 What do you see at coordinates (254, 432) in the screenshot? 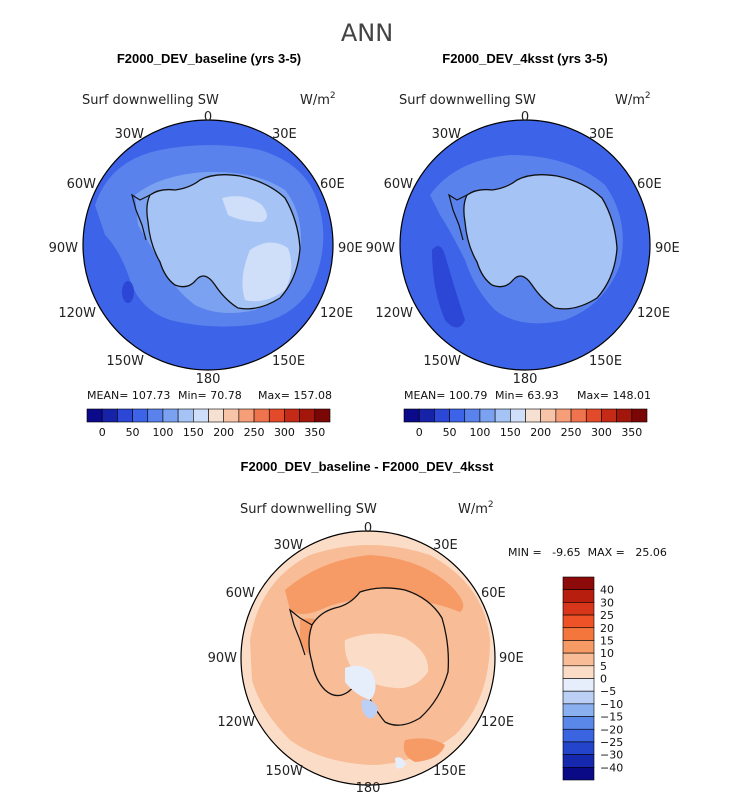
I see `colorbar-tick-label: 250` at bounding box center [254, 432].